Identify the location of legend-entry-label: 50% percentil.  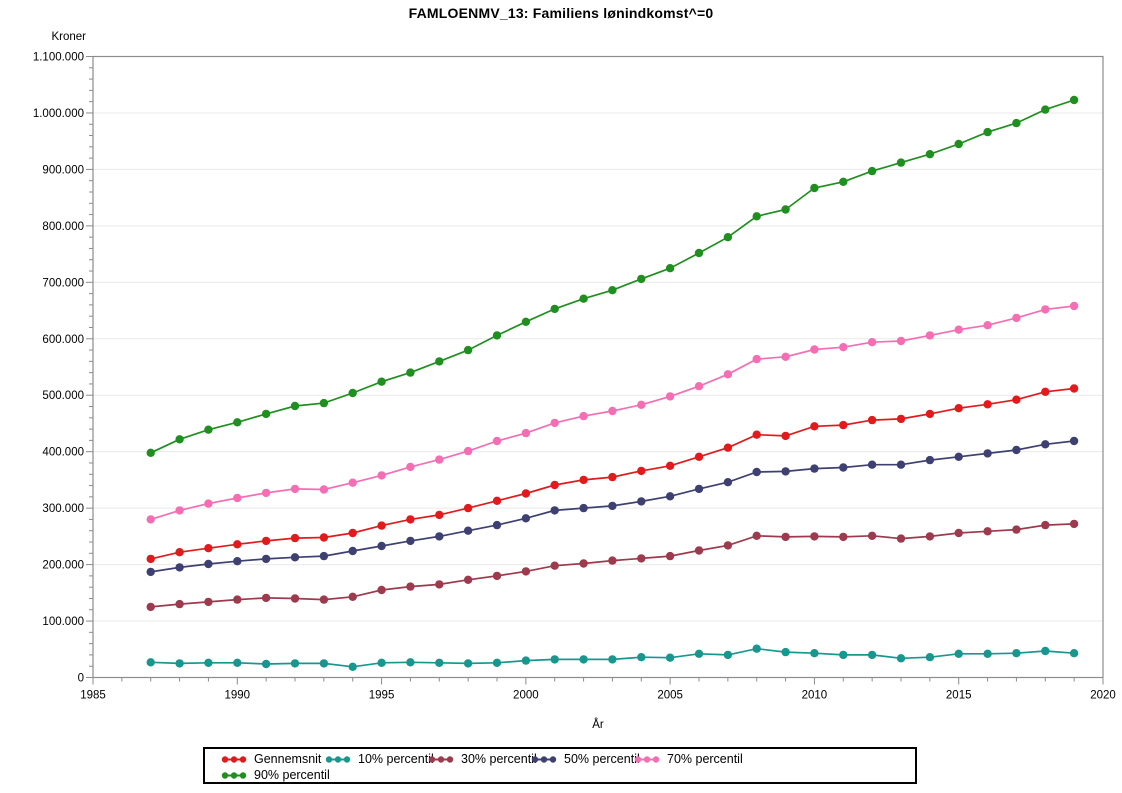
(602, 759).